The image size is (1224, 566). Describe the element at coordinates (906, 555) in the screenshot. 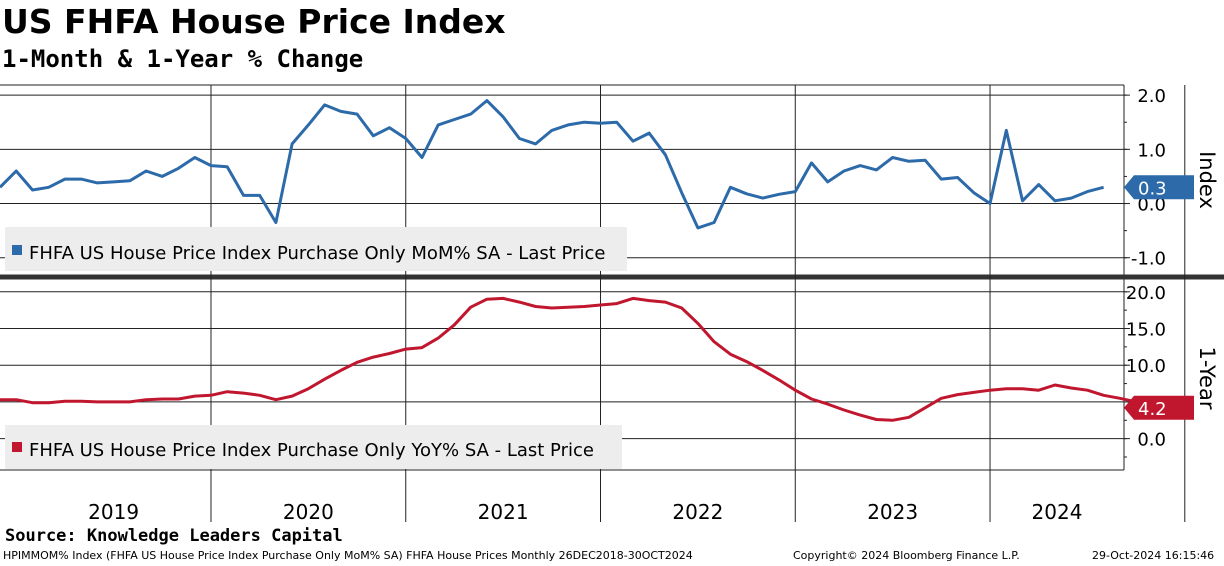

I see `footer-copyright: Copyright© 2024 Bloomberg Finance L.P.` at that location.